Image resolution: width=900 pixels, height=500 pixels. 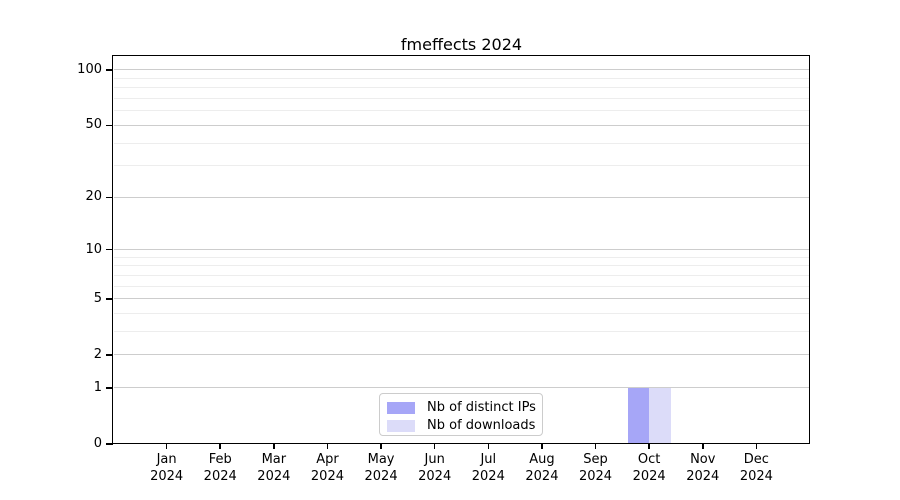 I want to click on x-tick-label: Aug 2024, so click(x=542, y=468).